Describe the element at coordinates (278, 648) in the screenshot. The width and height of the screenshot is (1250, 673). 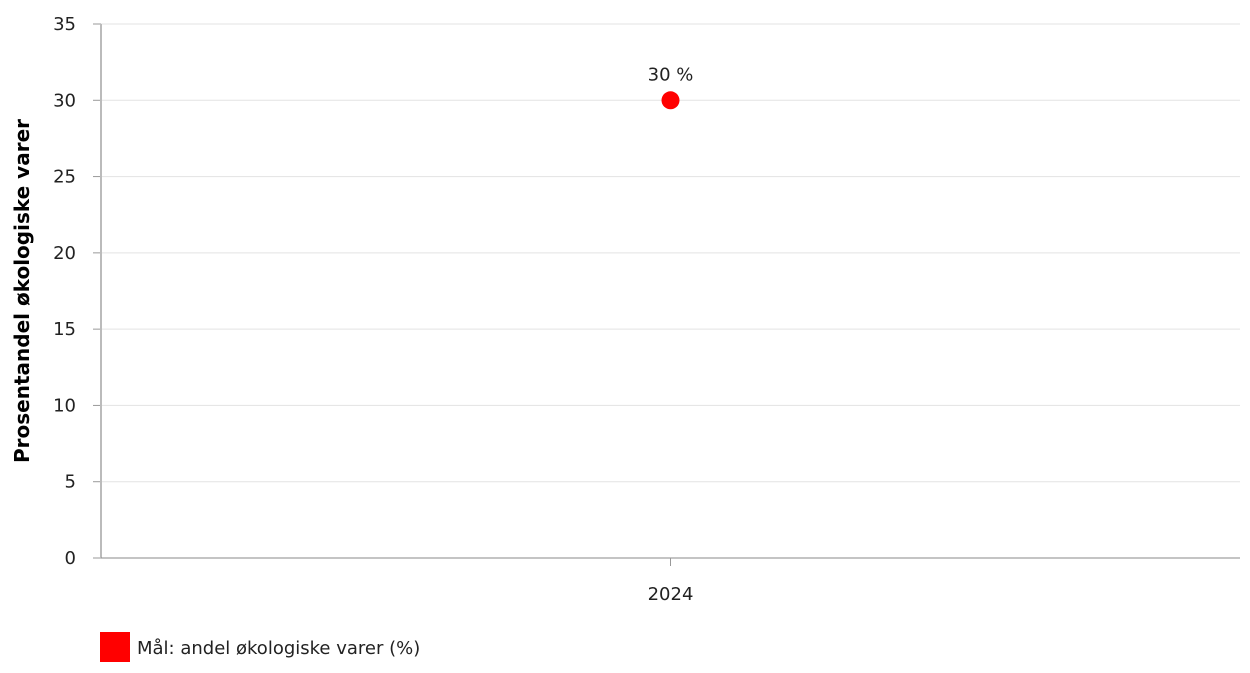
I see `legend-label: Mål: andel økologiske varer (%)` at that location.